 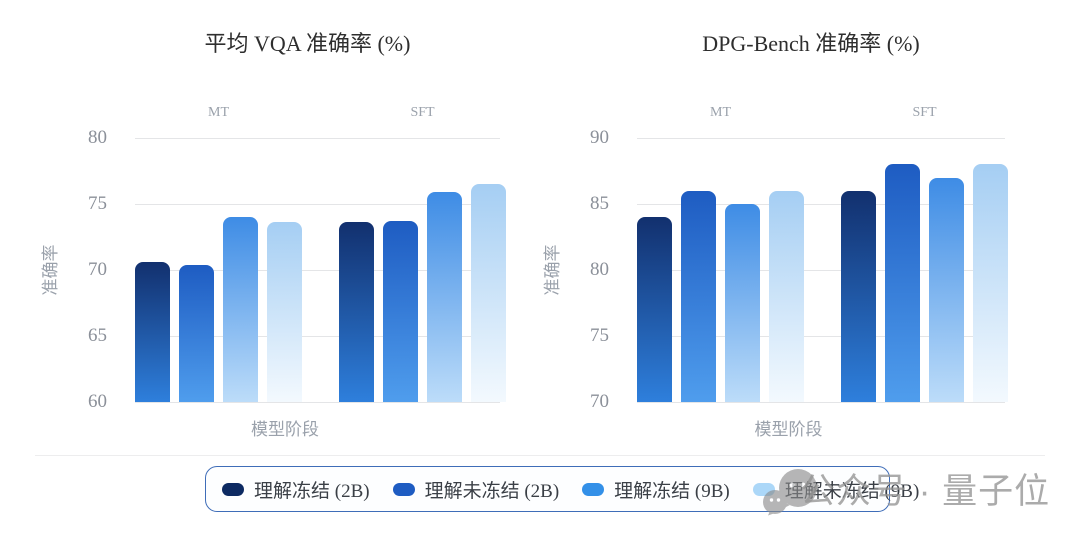 I want to click on y-tick-label: 85, so click(x=599, y=203).